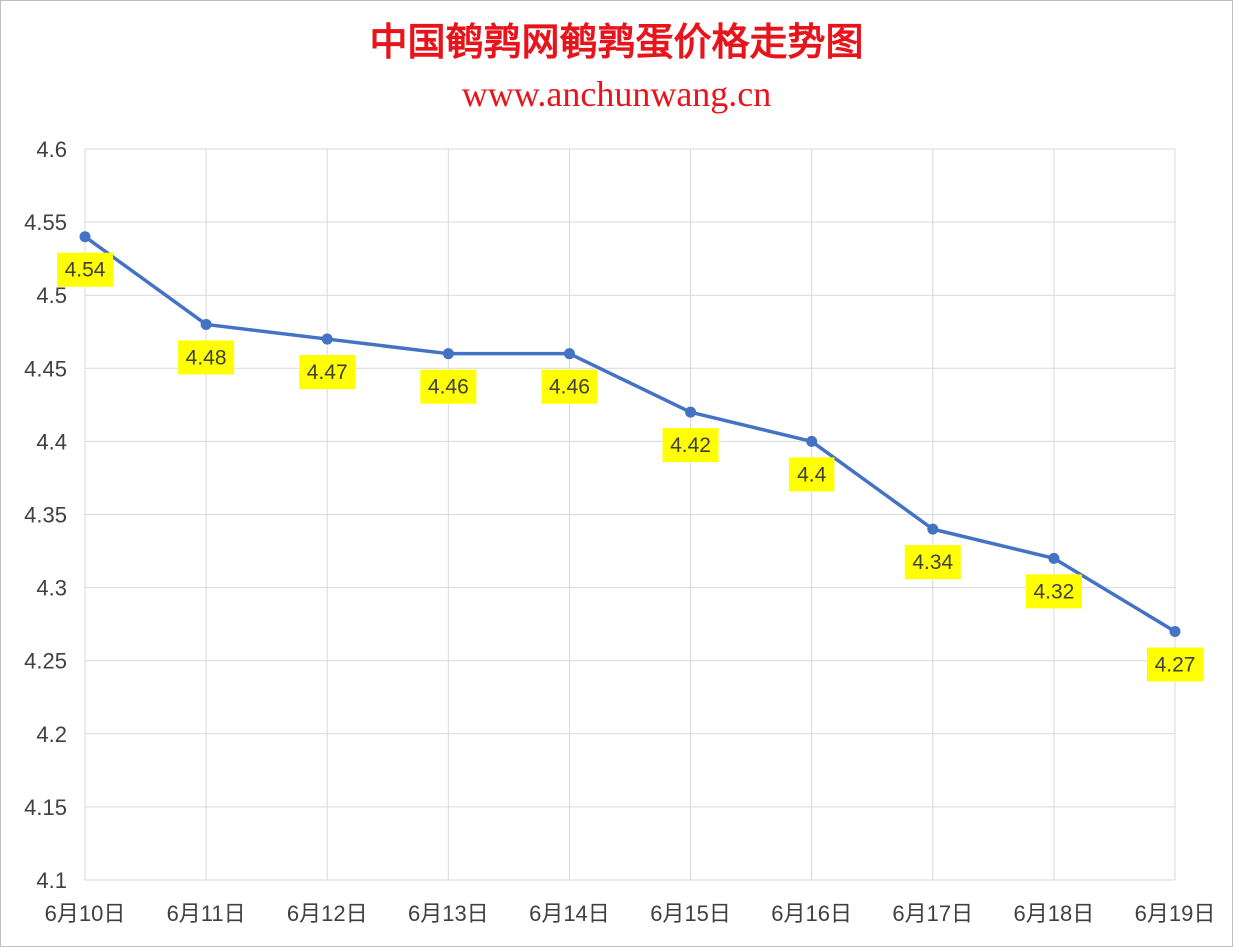 This screenshot has width=1233, height=947. Describe the element at coordinates (327, 913) in the screenshot. I see `x-tick-label: 6月12日` at that location.